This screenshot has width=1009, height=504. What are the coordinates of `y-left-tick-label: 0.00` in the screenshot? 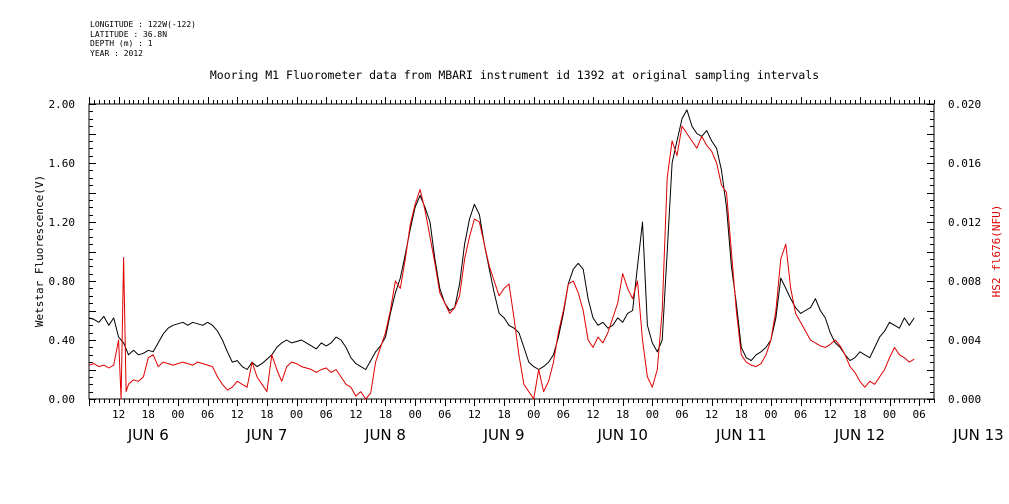 It's located at (62, 399).